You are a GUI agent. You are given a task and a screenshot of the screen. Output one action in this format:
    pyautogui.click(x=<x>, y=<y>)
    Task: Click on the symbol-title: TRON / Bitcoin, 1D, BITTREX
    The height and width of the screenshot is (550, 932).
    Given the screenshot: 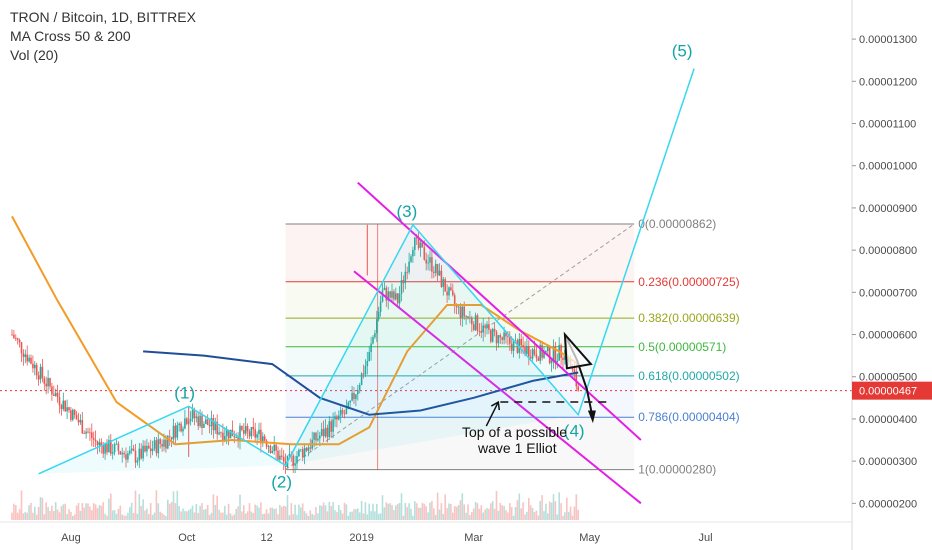 What is the action you would take?
    pyautogui.click(x=103, y=17)
    